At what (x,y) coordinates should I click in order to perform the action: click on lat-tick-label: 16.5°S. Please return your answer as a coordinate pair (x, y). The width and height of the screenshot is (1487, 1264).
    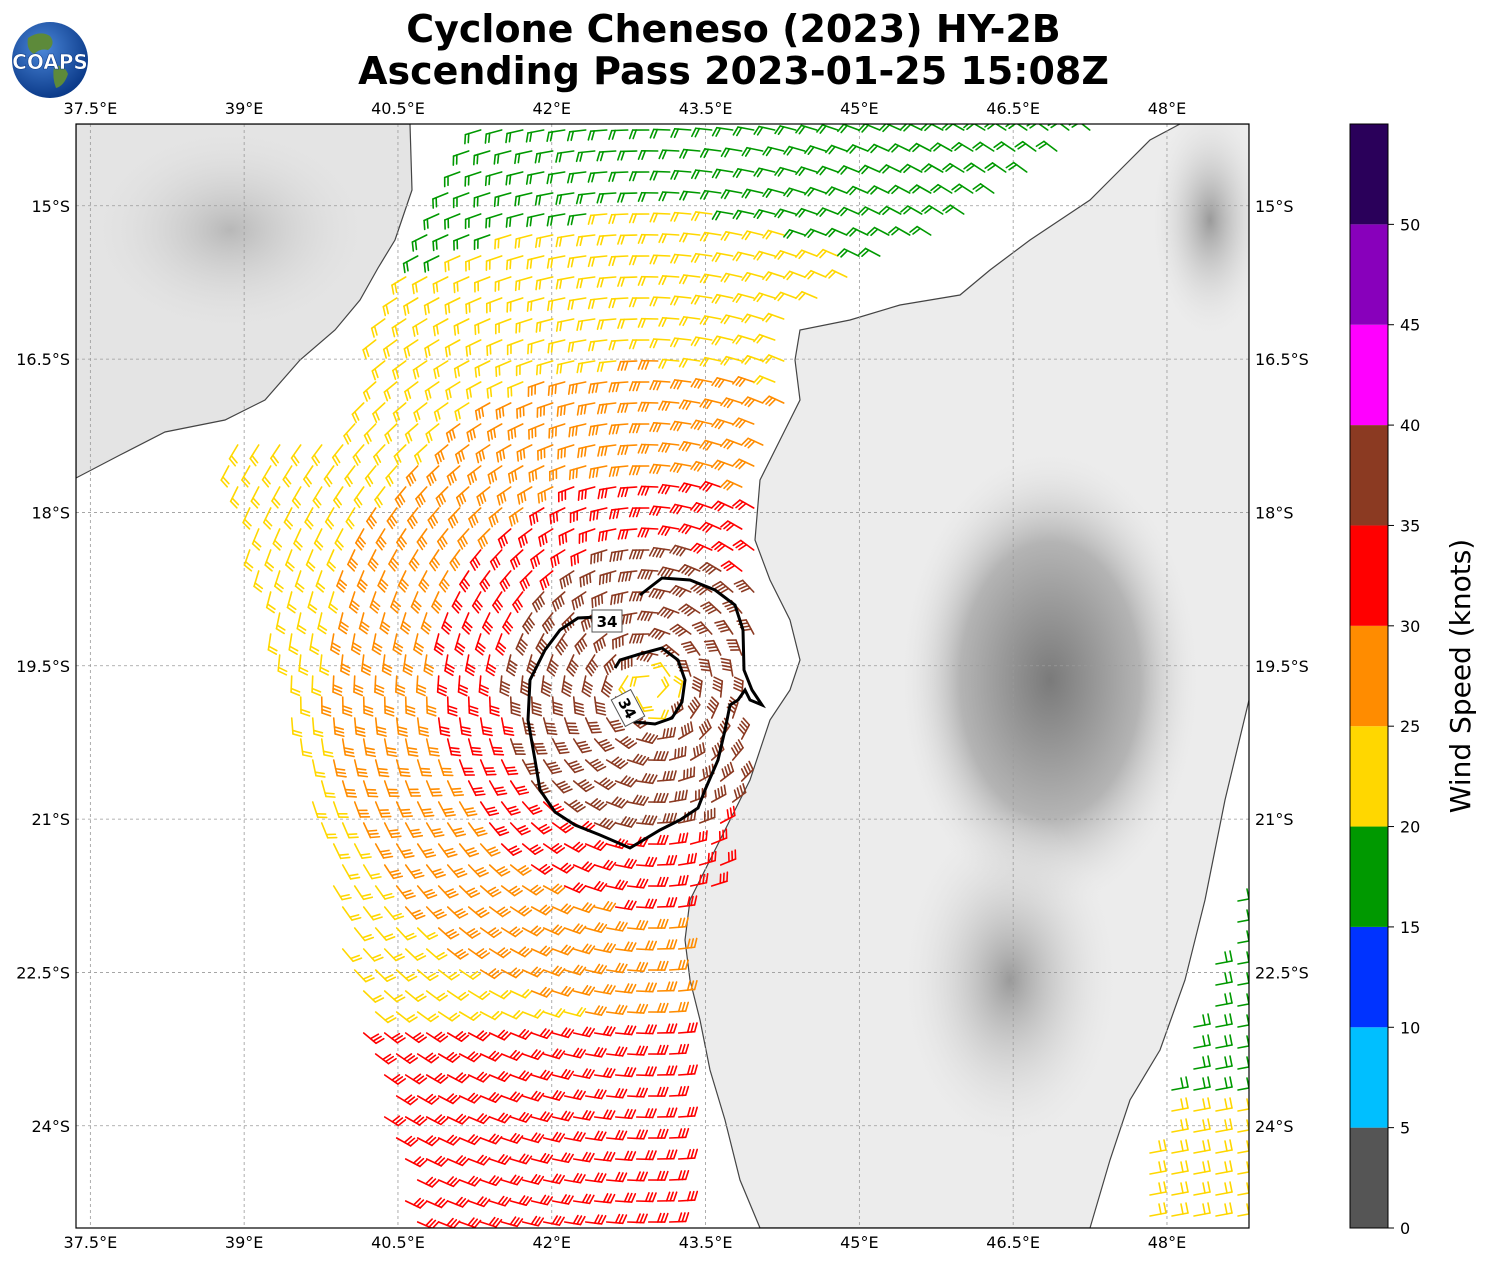
    Looking at the image, I should click on (1282, 359).